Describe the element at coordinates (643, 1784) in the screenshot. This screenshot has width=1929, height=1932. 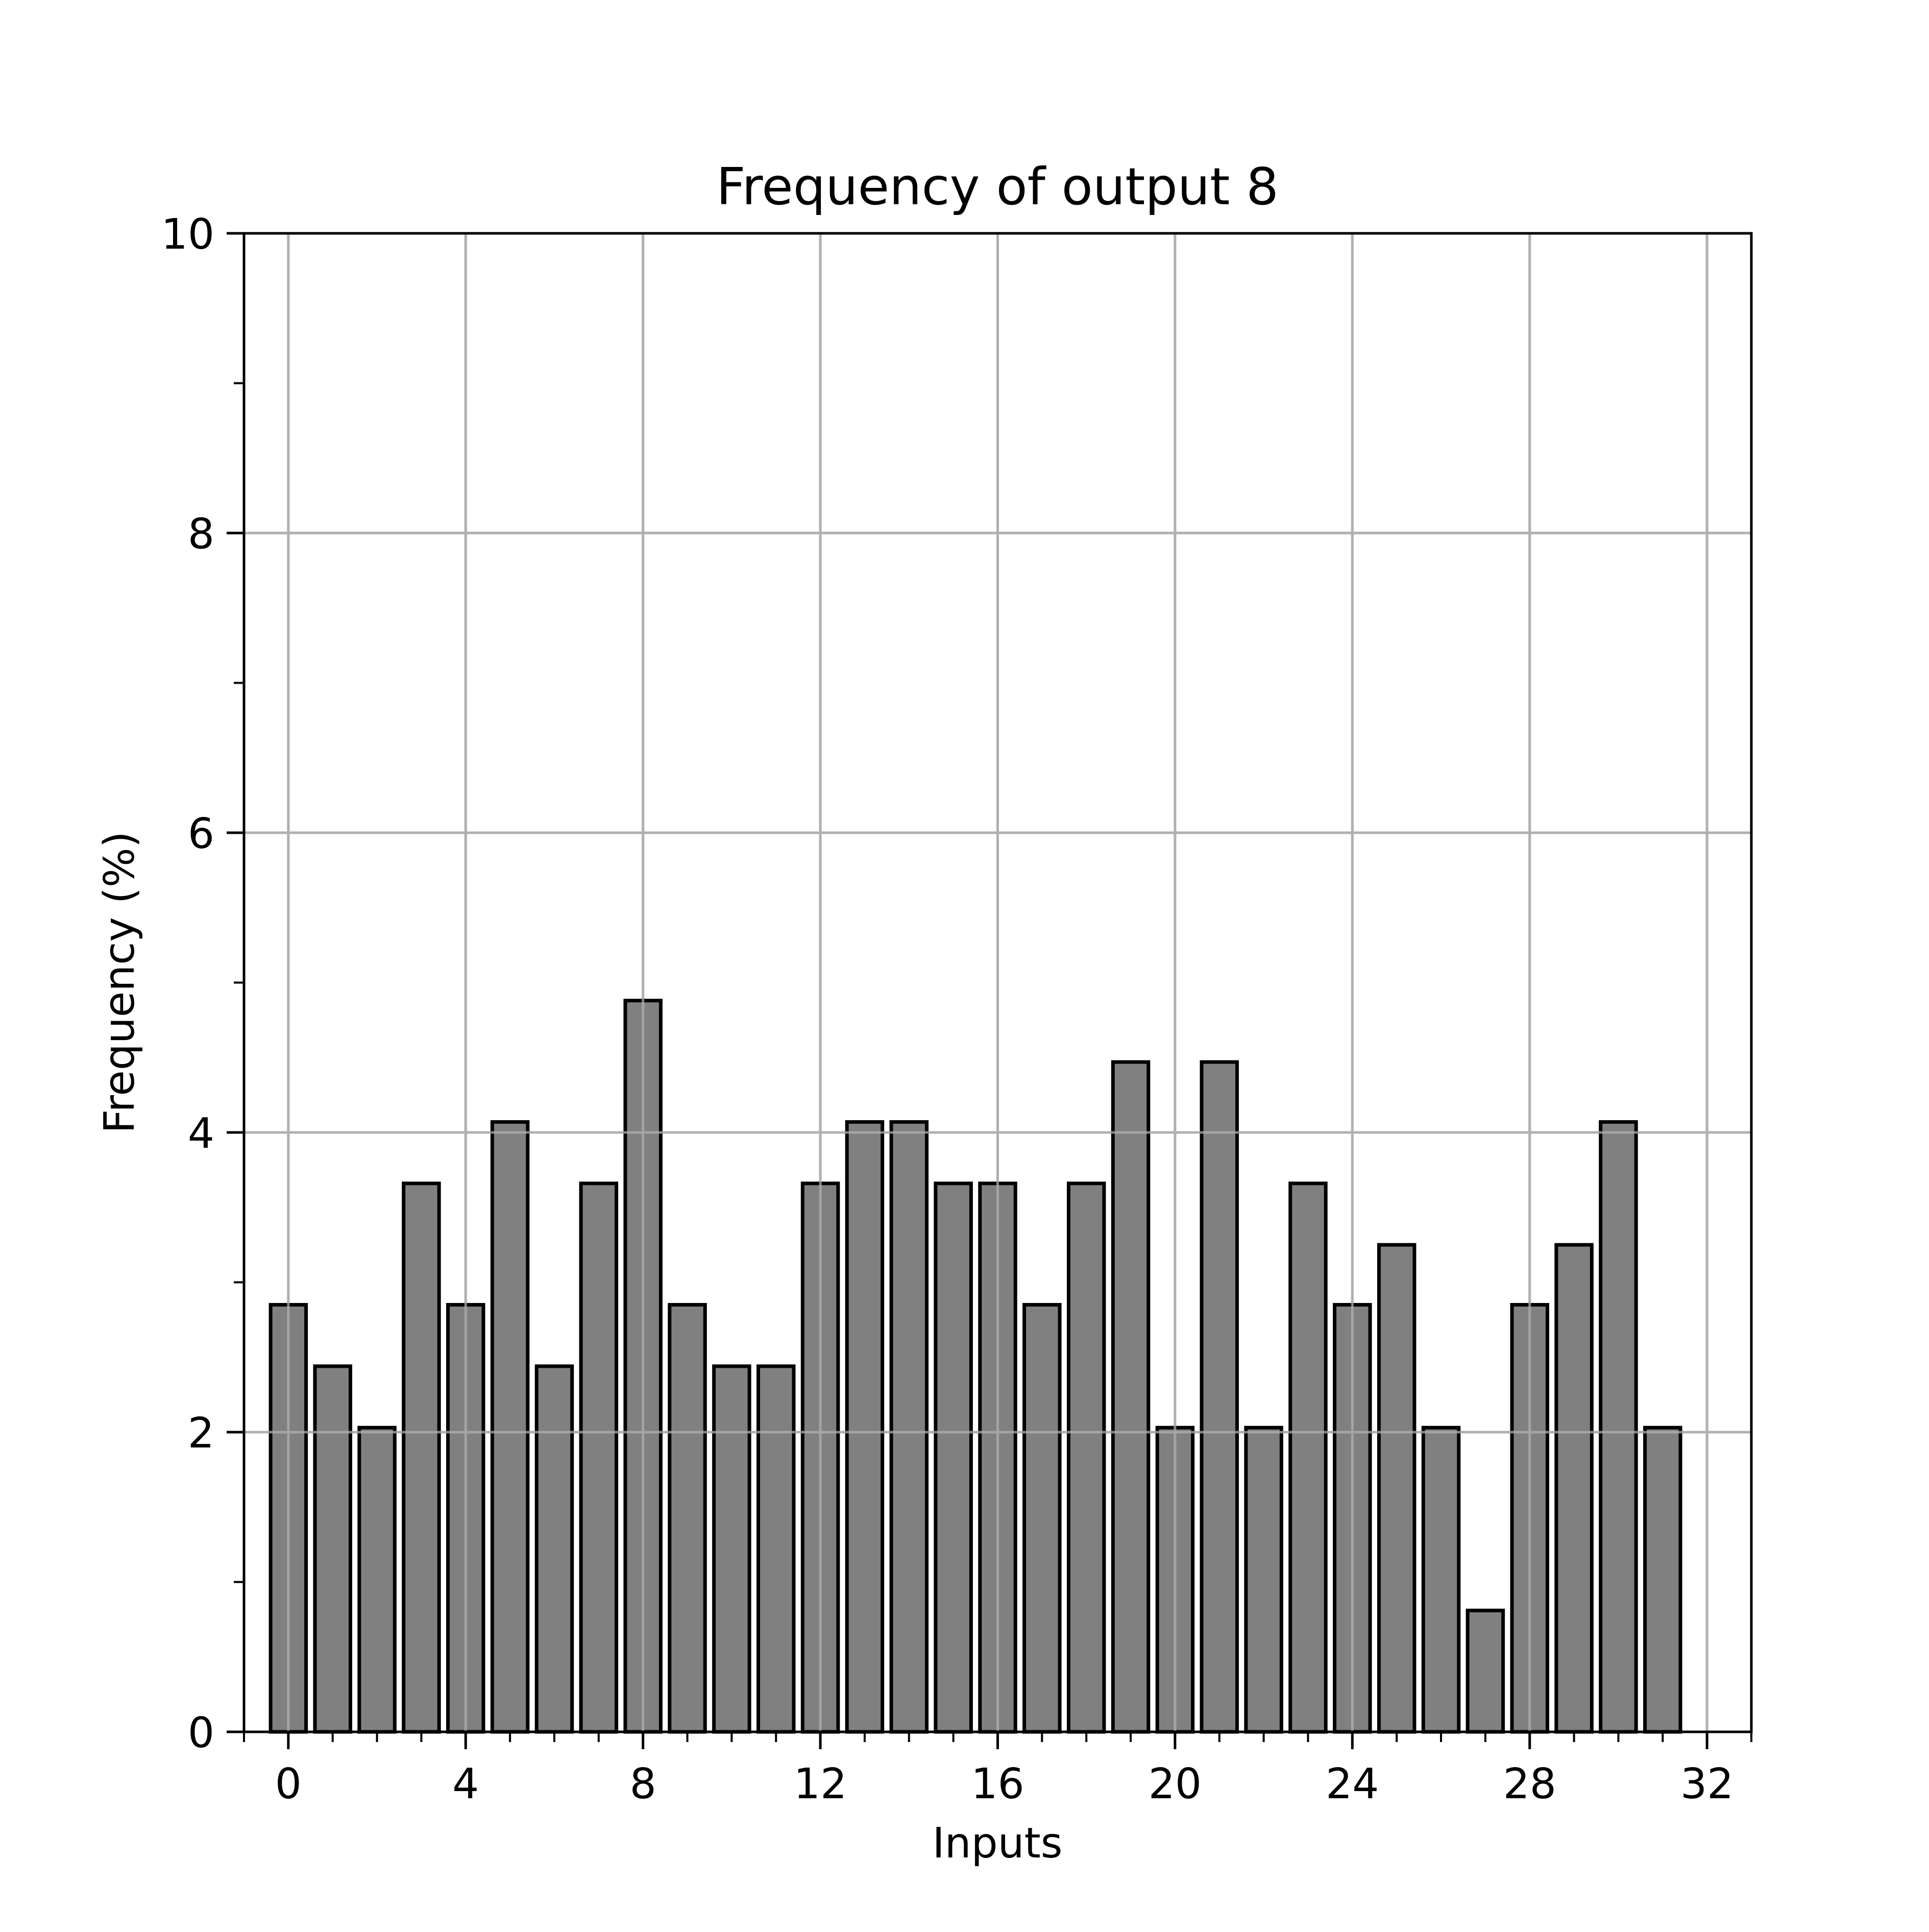
I see `x-tick-label: 8` at that location.